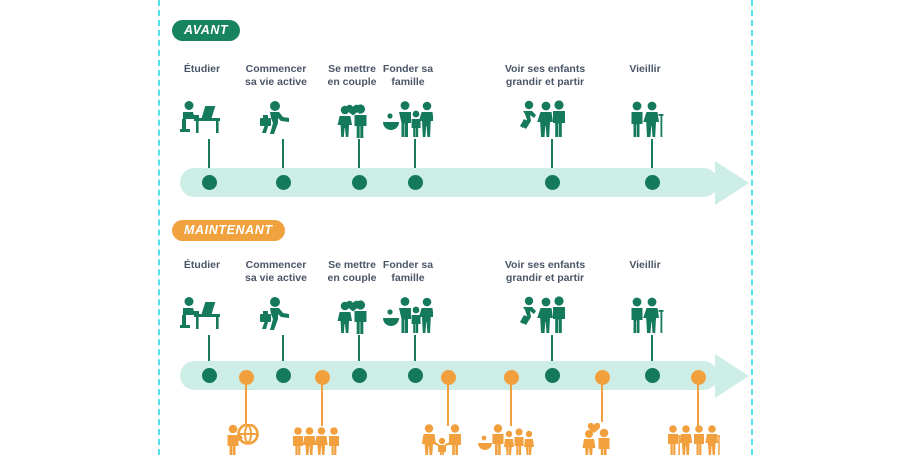 The image size is (910, 455). What do you see at coordinates (597, 437) in the screenshot?
I see `new-couple-heart-icon` at bounding box center [597, 437].